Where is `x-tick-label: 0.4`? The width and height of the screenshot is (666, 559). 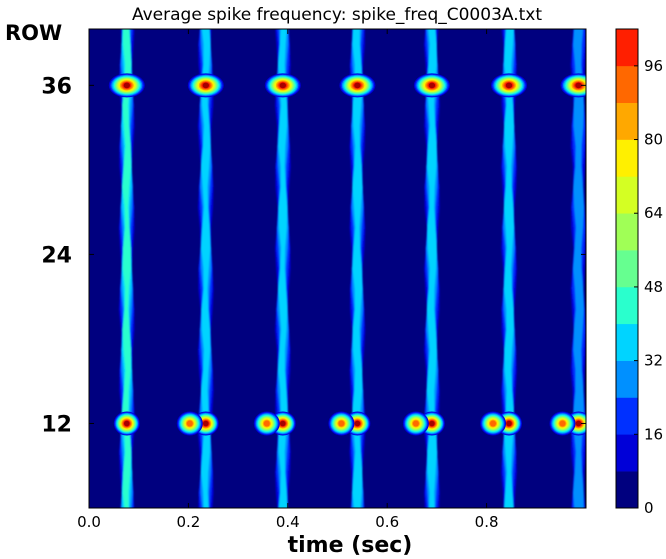 x-tick-label: 0.4 is located at coordinates (288, 522).